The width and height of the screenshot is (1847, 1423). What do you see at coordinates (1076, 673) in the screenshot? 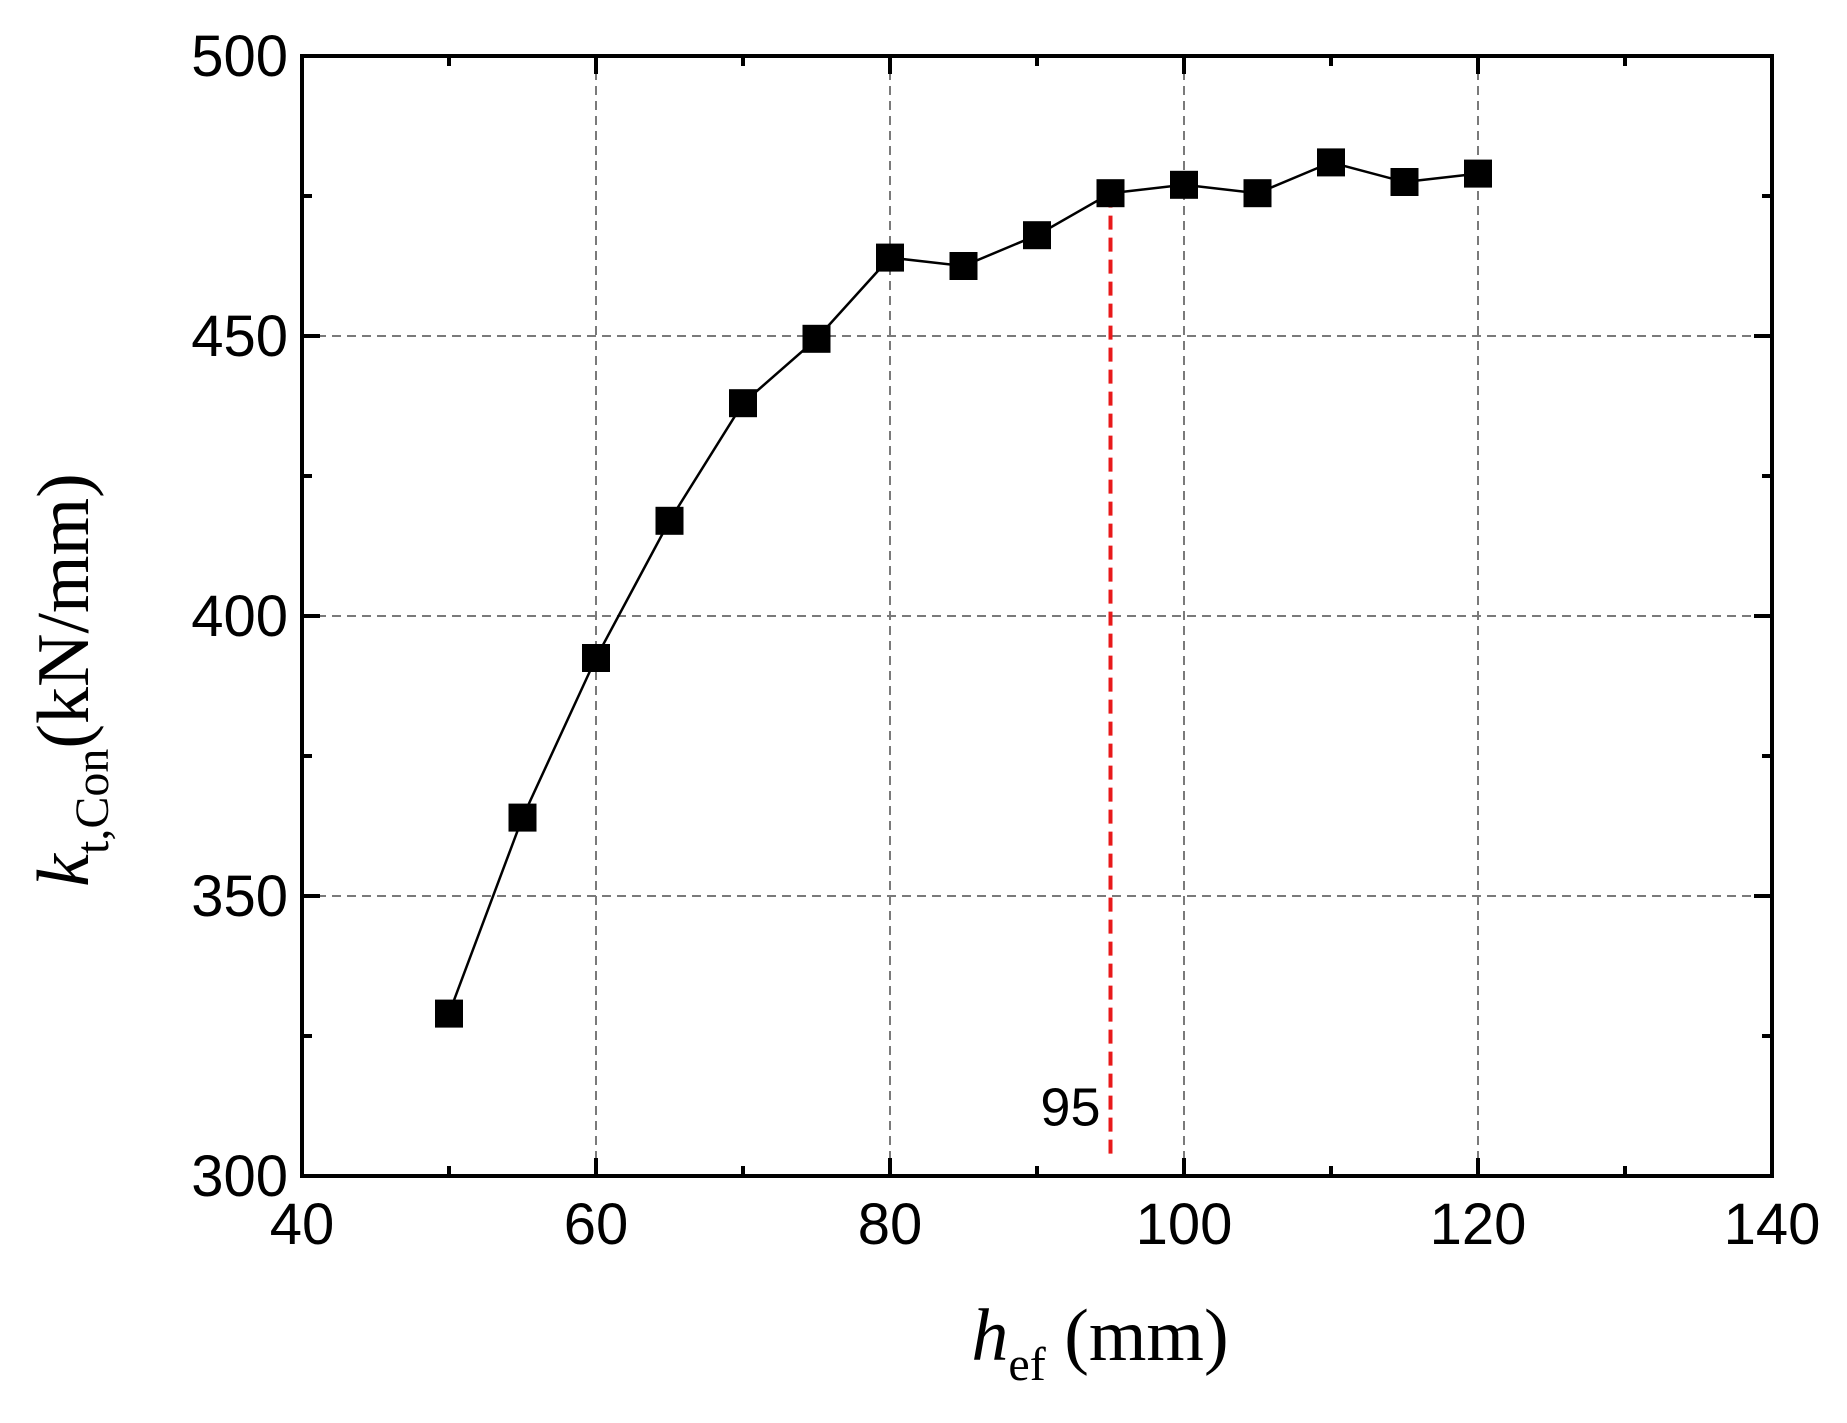
I see `annotation: 95` at bounding box center [1076, 673].